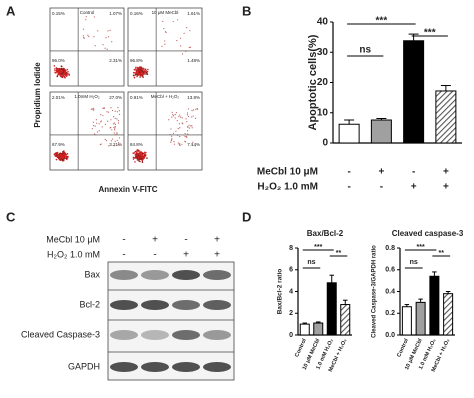 This screenshot has height=398, width=474. I want to click on panel-label: B, so click(246, 10).